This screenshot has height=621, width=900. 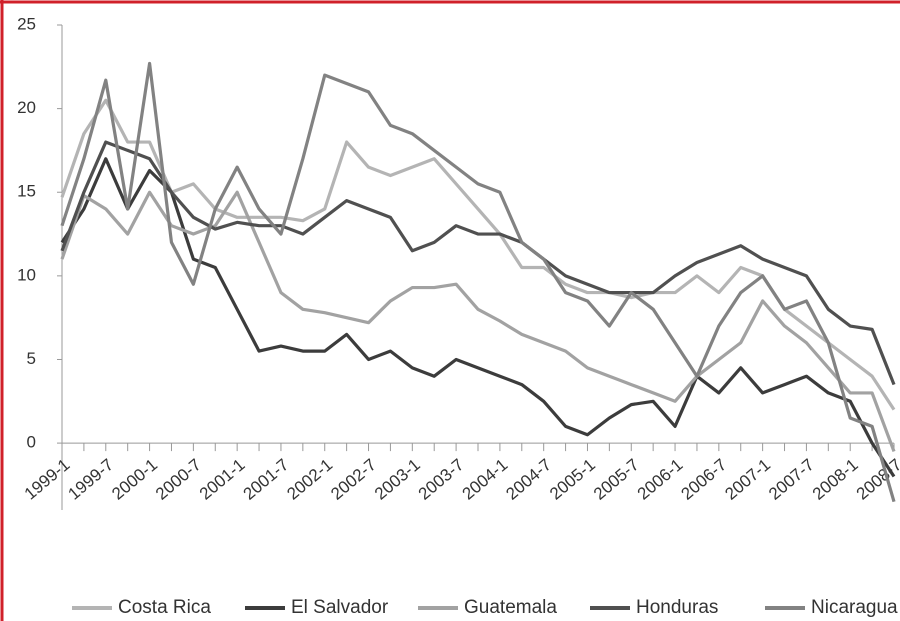 I want to click on x-tick-label: 2006-7, so click(x=704, y=479).